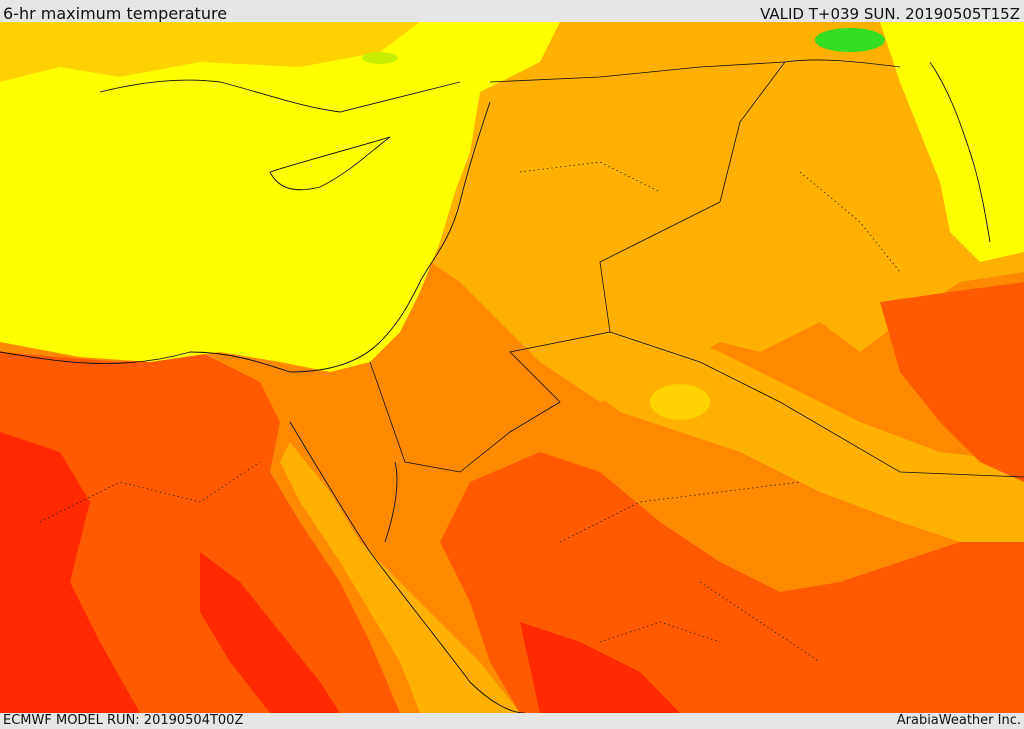  I want to click on nile-red, so click(270, 632).